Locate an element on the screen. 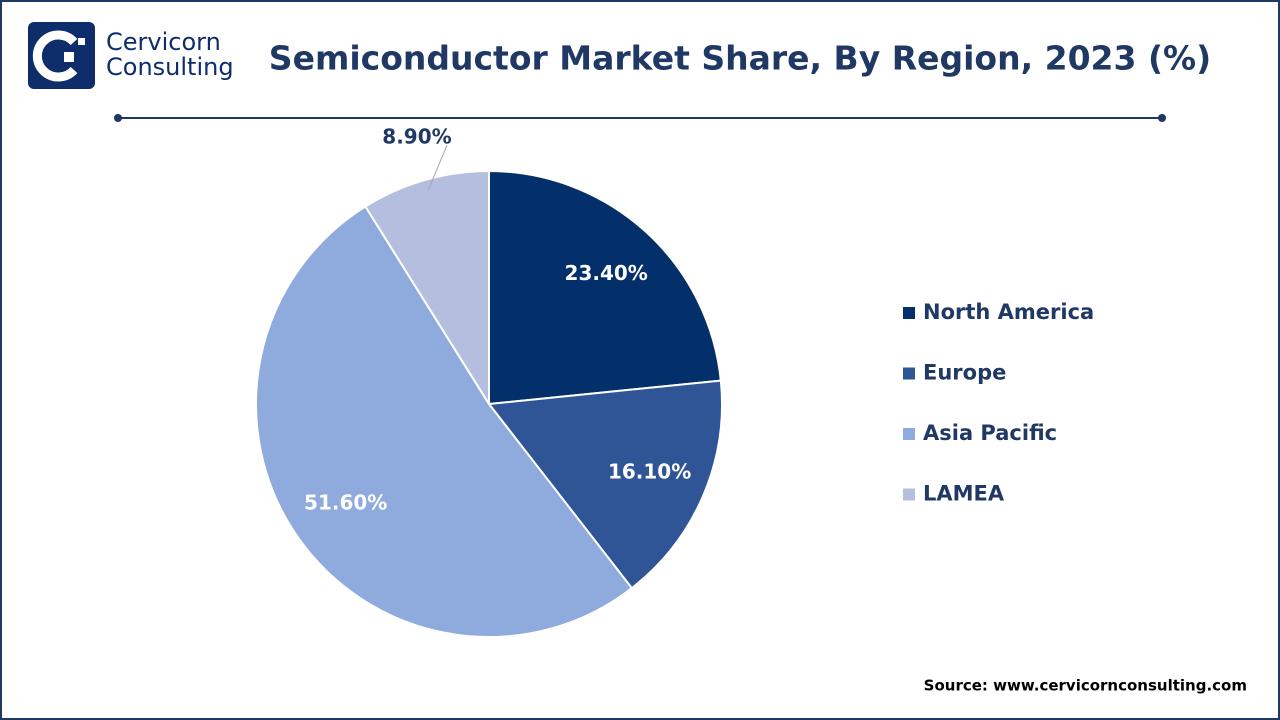  logo-text: Consulting is located at coordinates (170, 67).